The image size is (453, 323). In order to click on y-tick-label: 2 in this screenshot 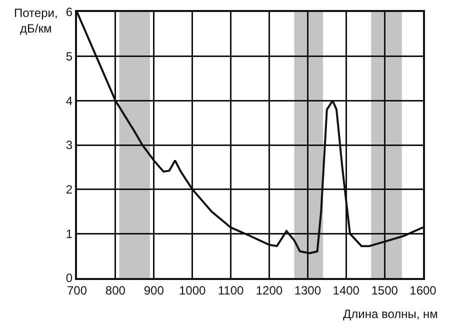, I will do `click(69, 189)`.